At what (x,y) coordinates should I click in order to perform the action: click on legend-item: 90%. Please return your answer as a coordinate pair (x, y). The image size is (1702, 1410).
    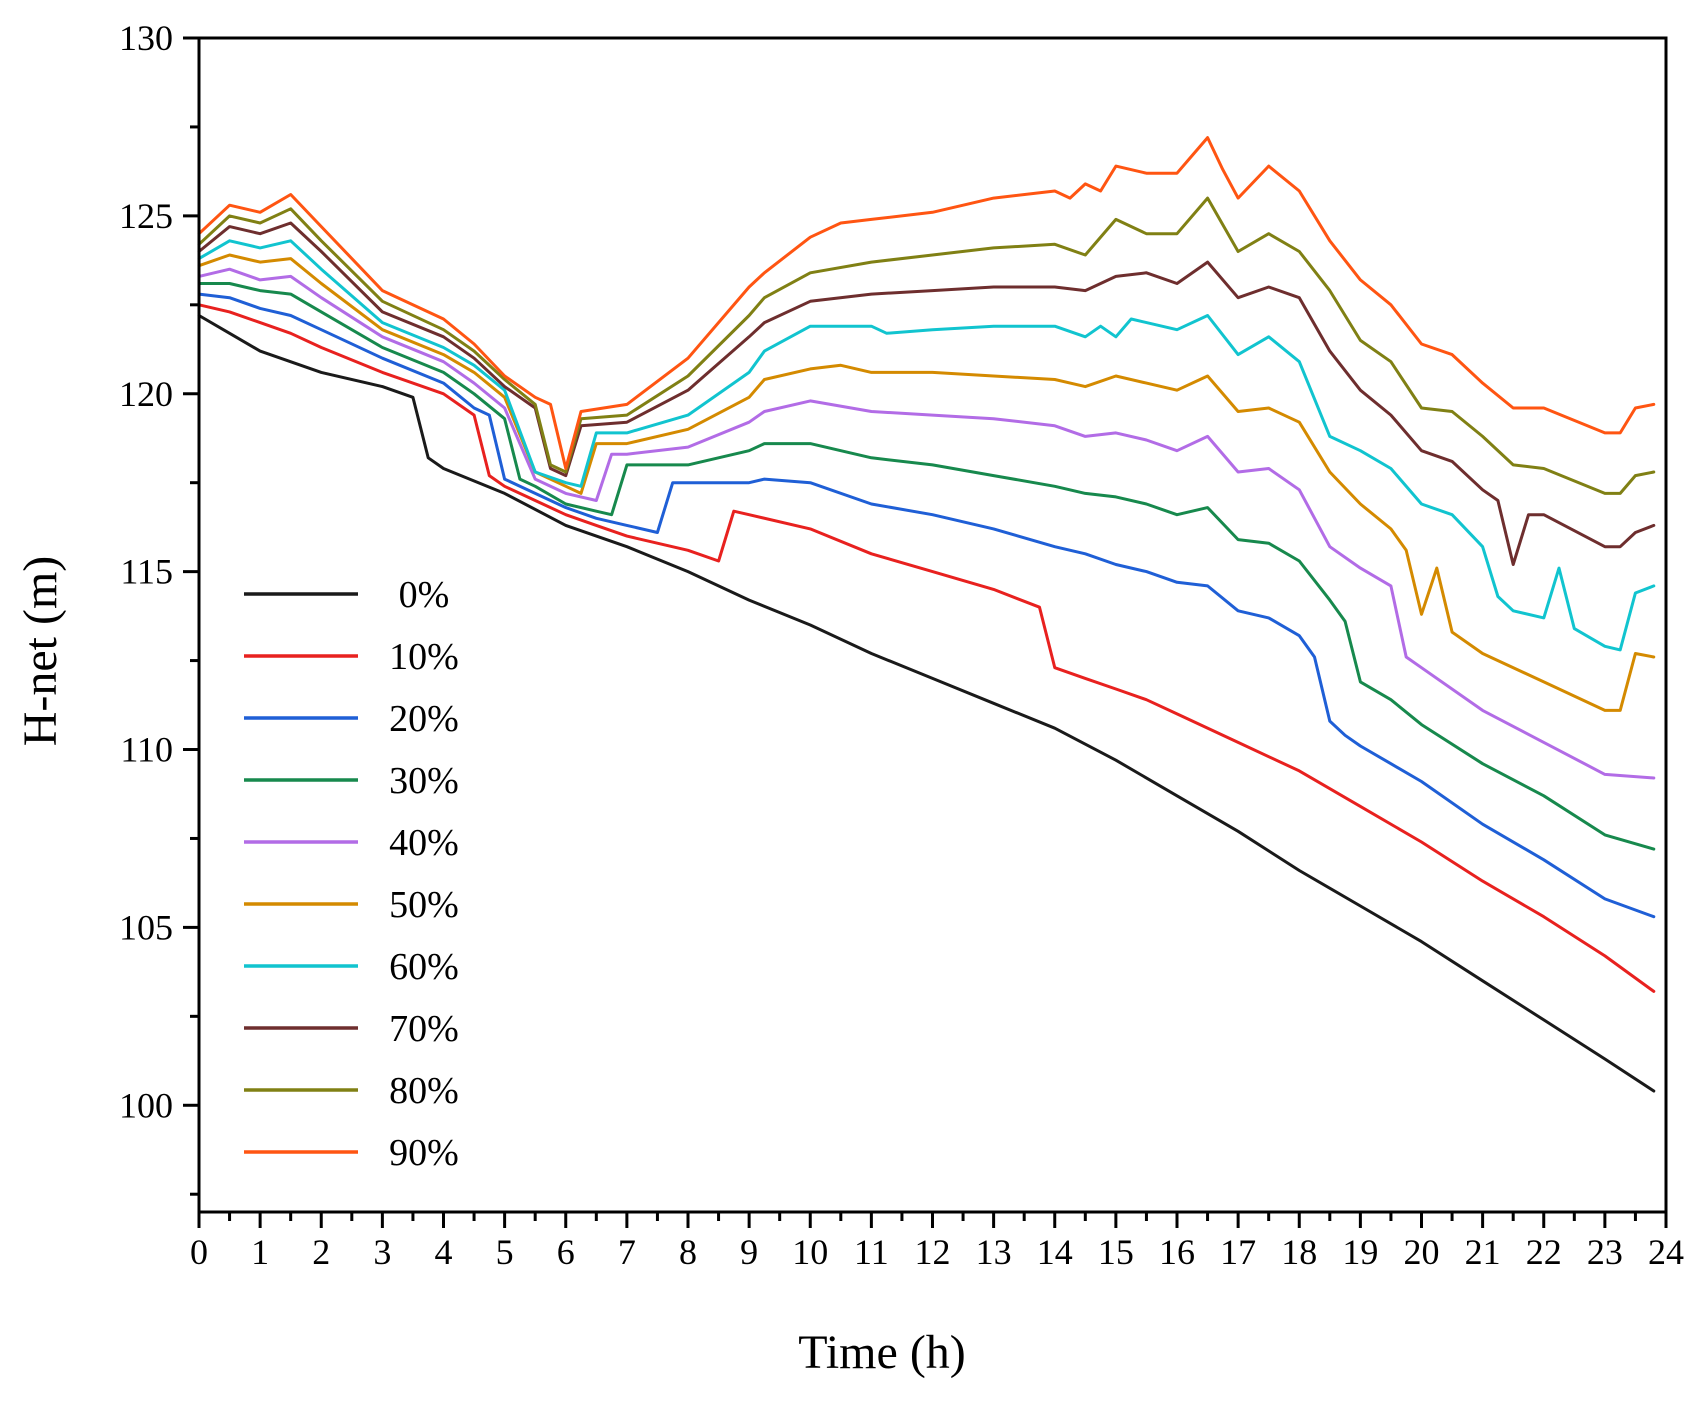
    Looking at the image, I should click on (351, 1153).